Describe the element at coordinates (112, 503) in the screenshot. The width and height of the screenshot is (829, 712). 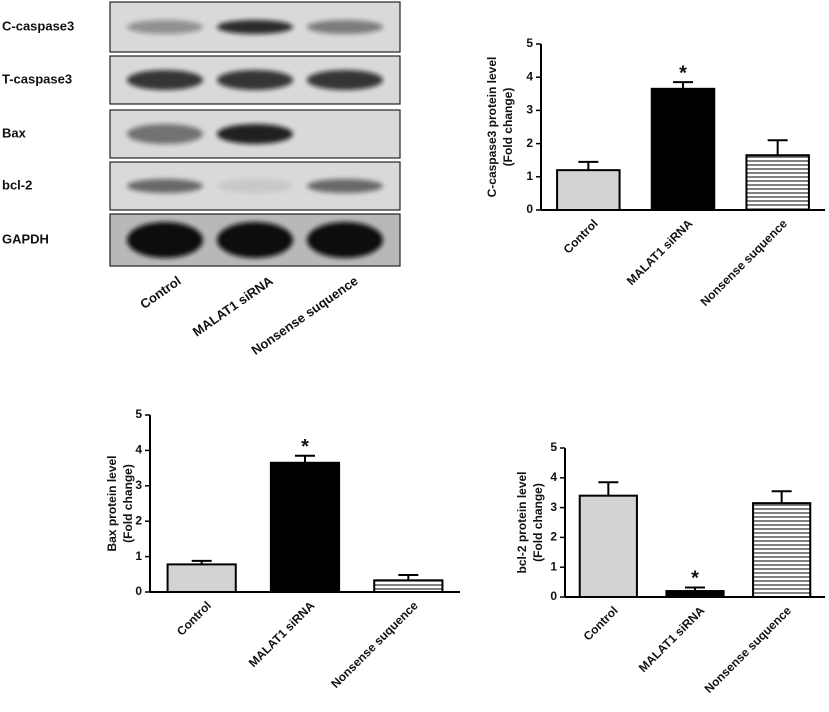
I see `y-axis-label: Bax protein level` at that location.